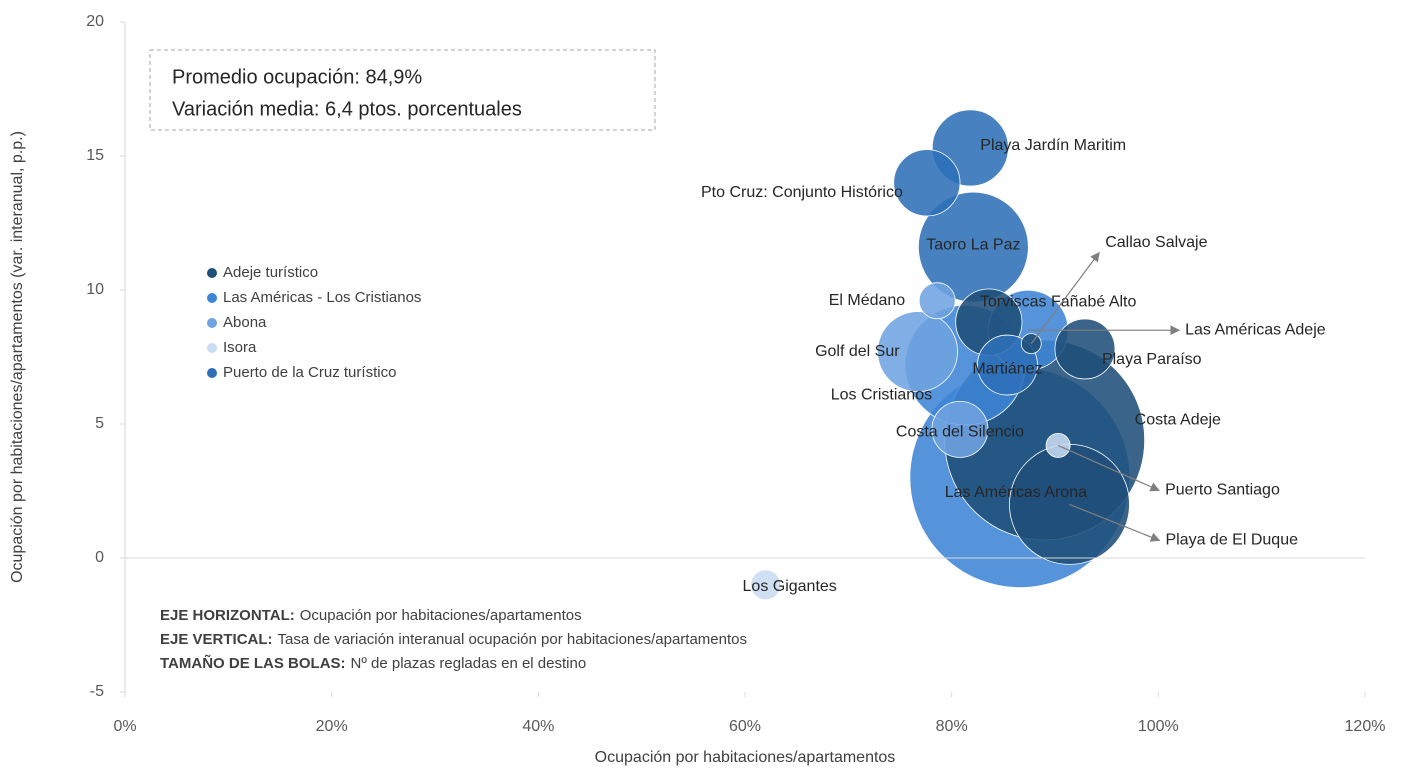 The image size is (1405, 769). I want to click on legend-label: Las Américas - Los Cristianos, so click(322, 297).